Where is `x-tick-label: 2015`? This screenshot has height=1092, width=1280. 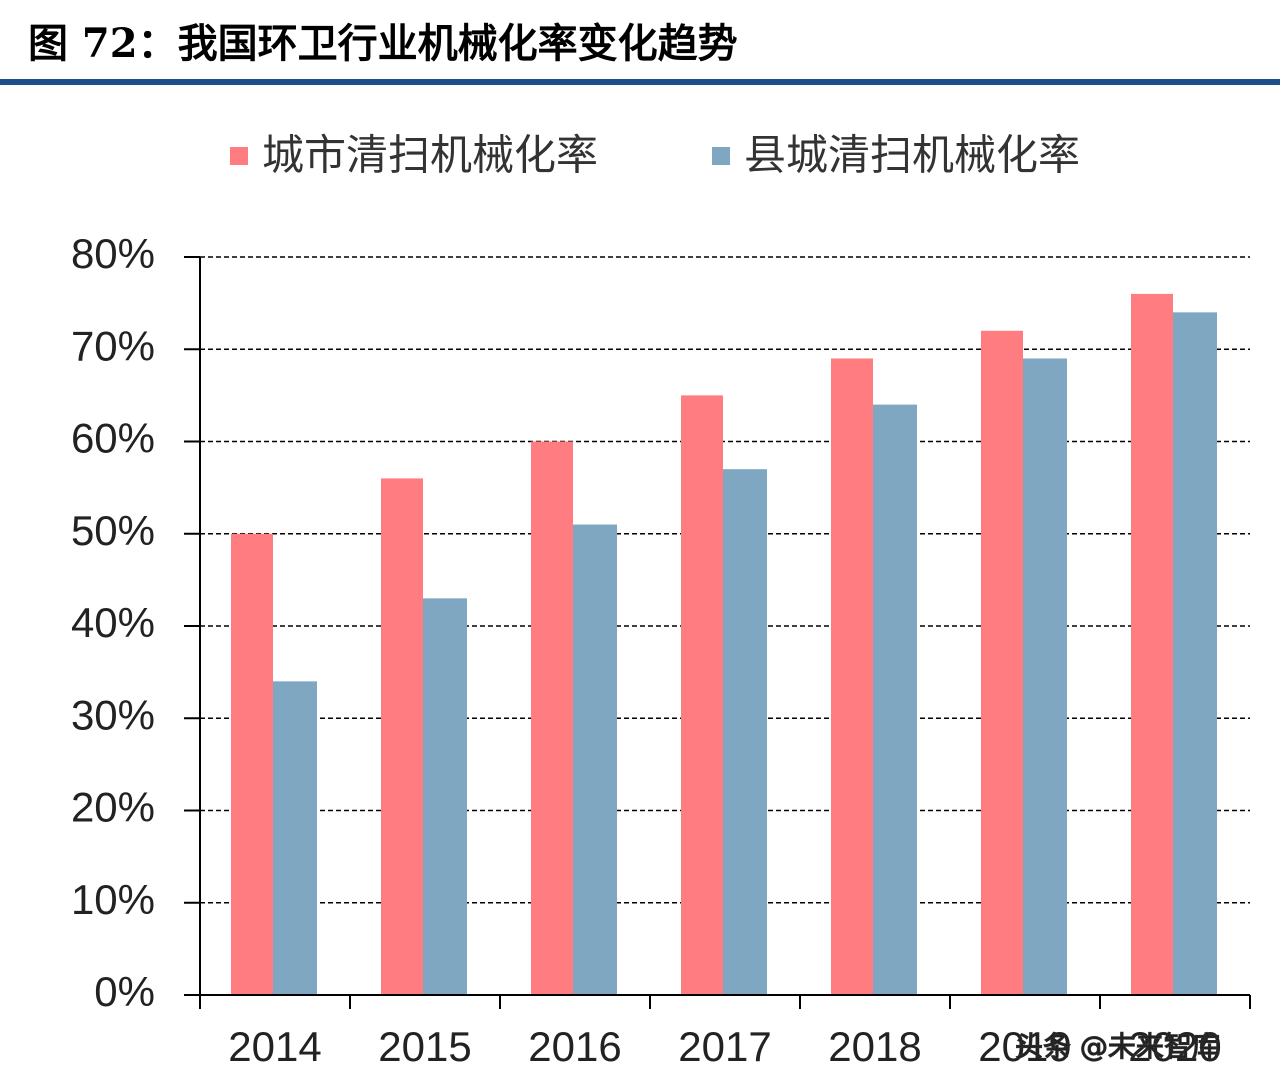
x-tick-label: 2015 is located at coordinates (424, 1046).